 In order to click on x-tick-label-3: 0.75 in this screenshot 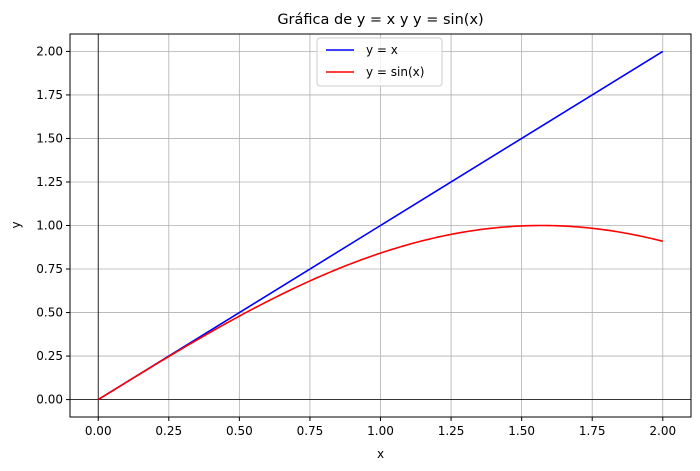, I will do `click(310, 431)`.